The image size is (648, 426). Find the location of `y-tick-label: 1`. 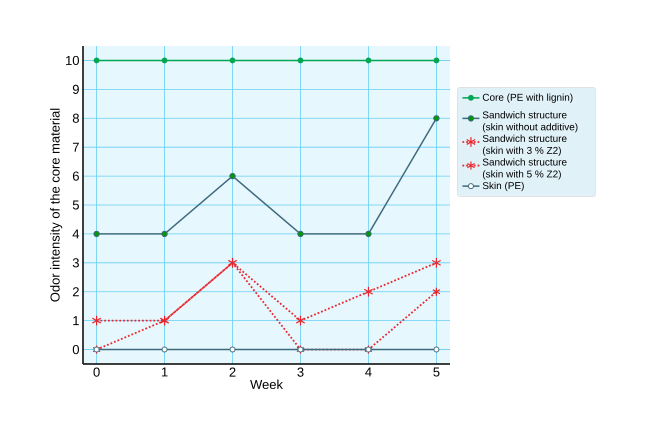

y-tick-label: 1 is located at coordinates (76, 321).